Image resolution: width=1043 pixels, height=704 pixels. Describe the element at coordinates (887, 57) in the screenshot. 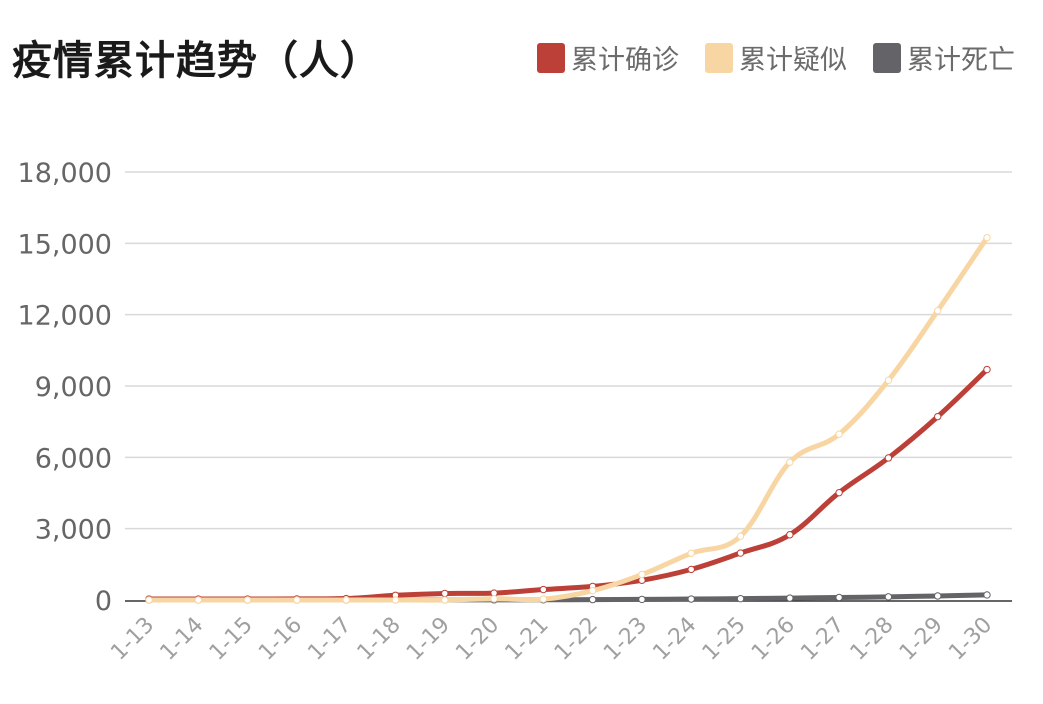

I see `legend-swatch-deaths` at that location.